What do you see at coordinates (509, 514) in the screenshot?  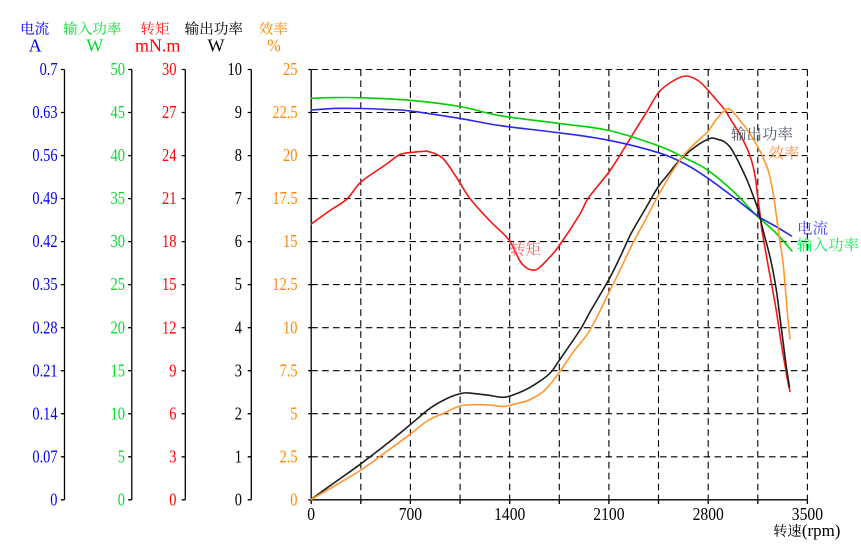 I see `svg-text: 1400` at bounding box center [509, 514].